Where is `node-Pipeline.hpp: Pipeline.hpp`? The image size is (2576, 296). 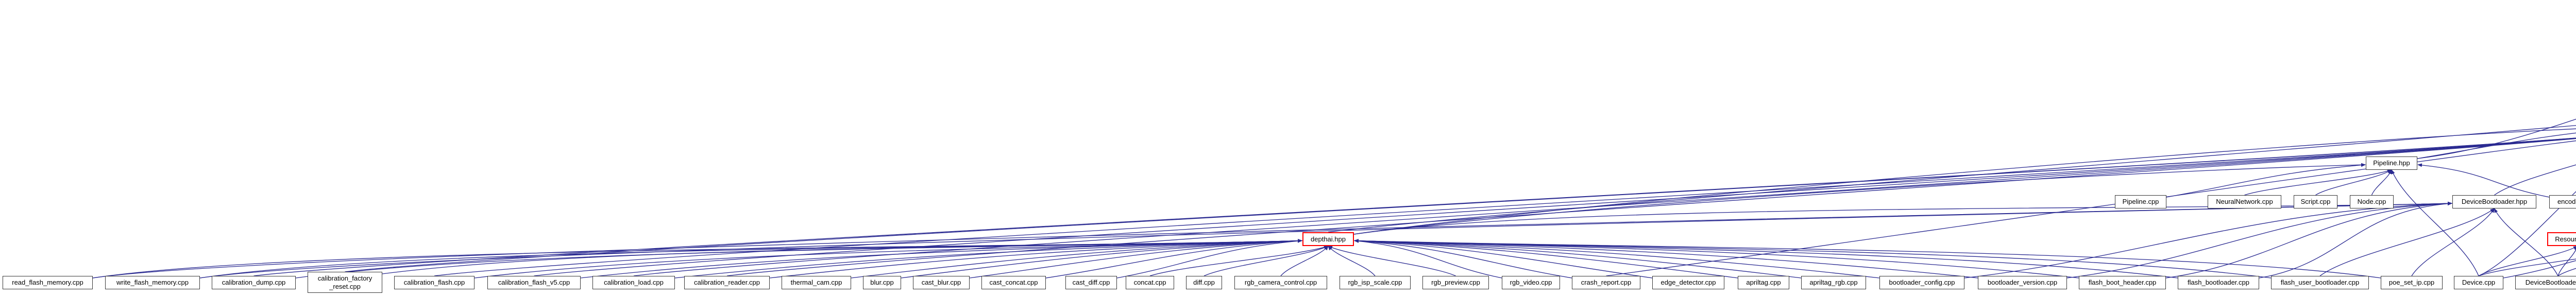
node-Pipeline.hpp: Pipeline.hpp is located at coordinates (2391, 163).